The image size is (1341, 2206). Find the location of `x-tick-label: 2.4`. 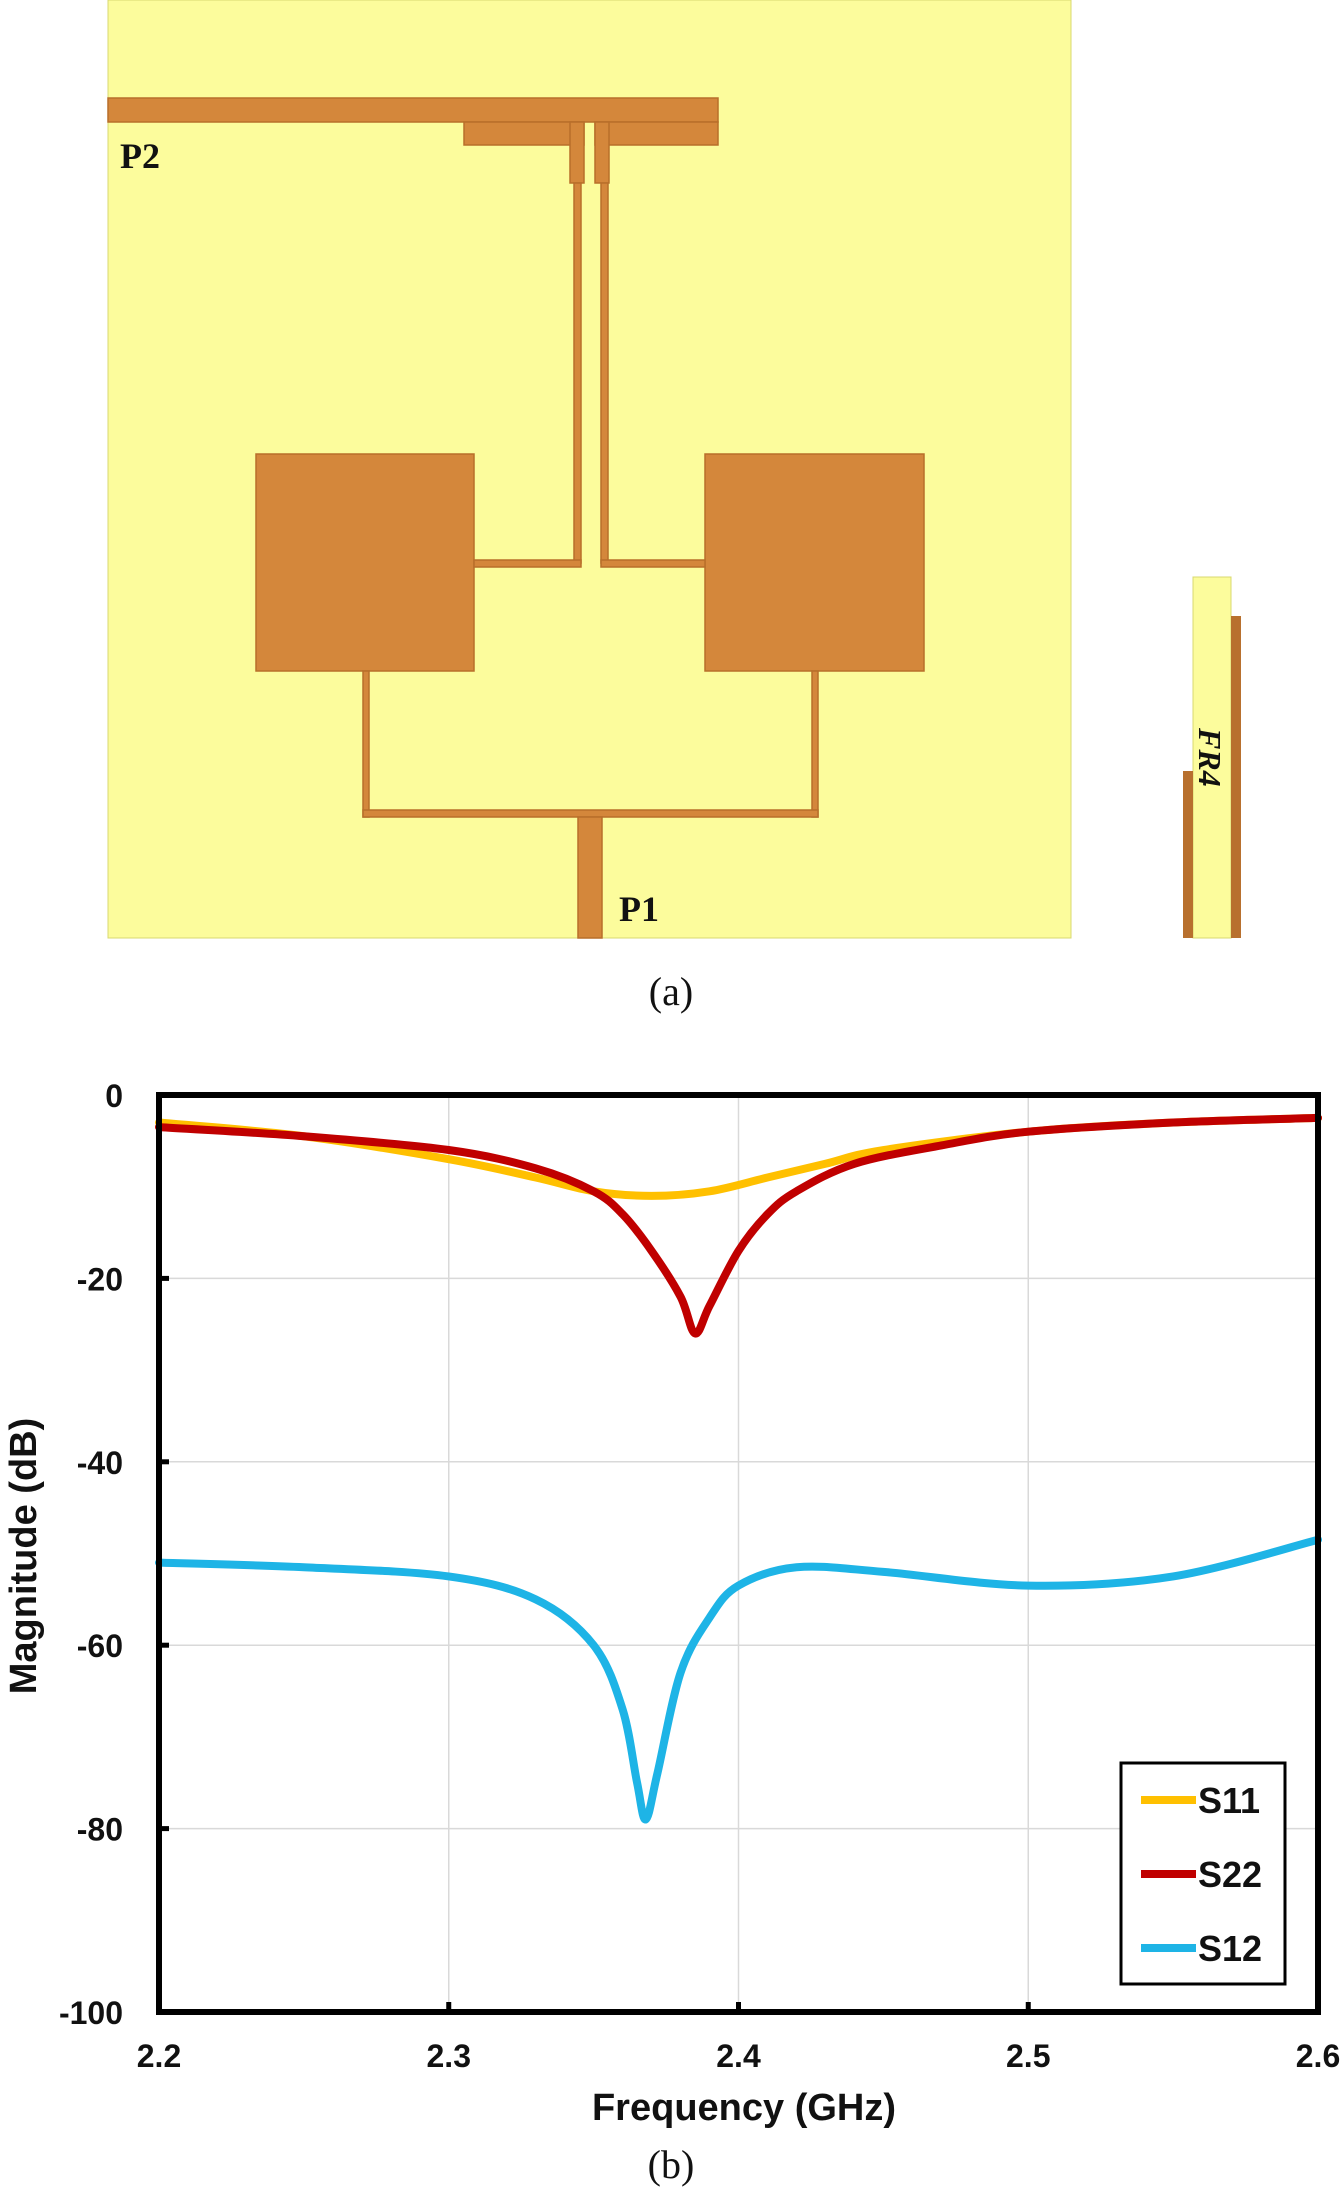

x-tick-label: 2.4 is located at coordinates (738, 2056).